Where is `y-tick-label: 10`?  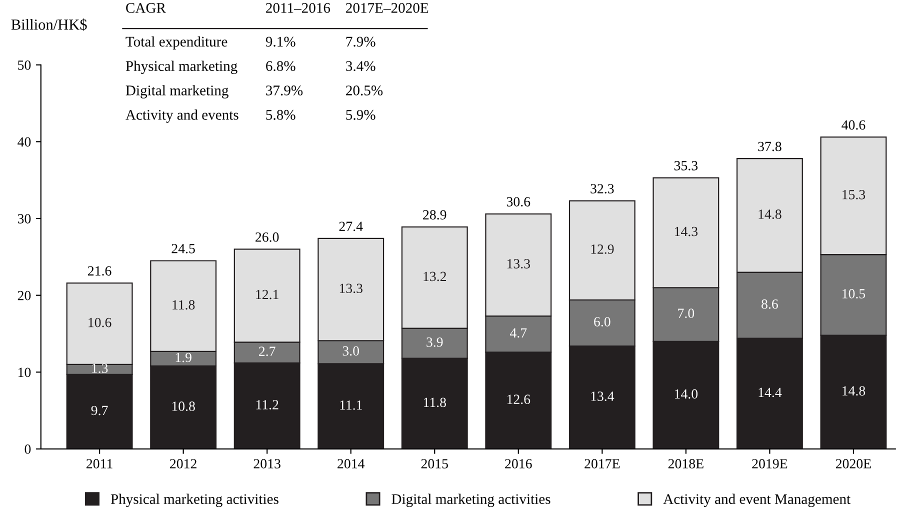
y-tick-label: 10 is located at coordinates (24, 373).